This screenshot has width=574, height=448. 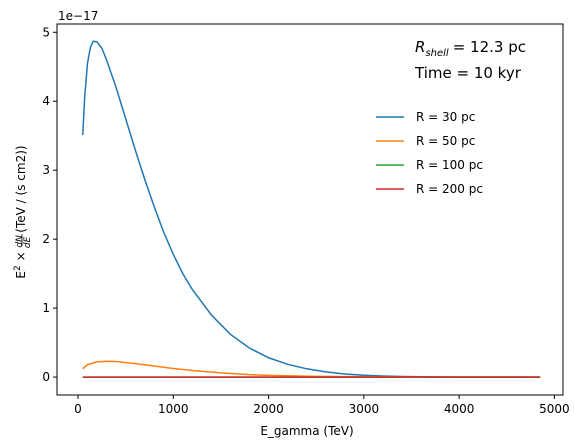 I want to click on y-tick-label: 3, so click(x=46, y=170).